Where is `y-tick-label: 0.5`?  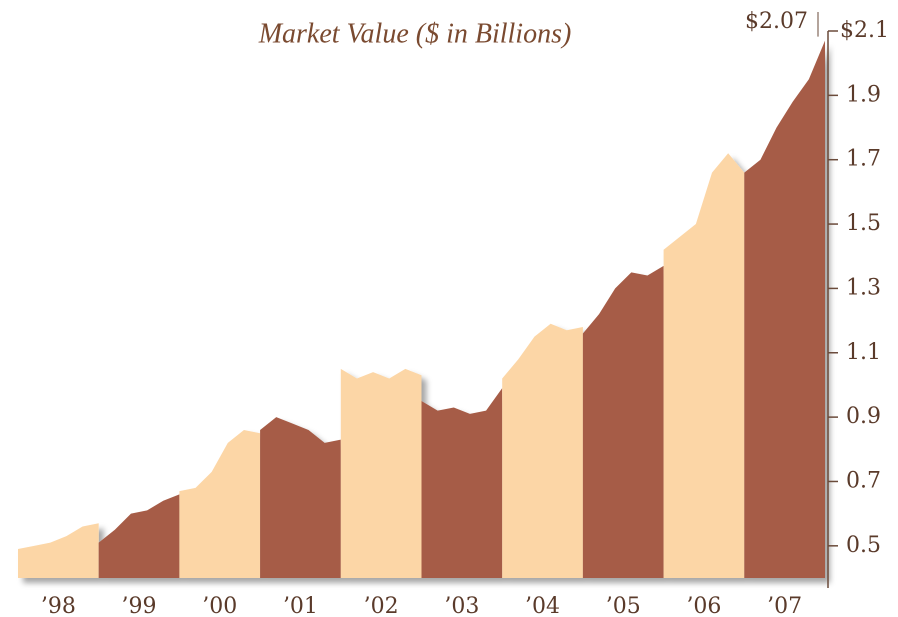 y-tick-label: 0.5 is located at coordinates (863, 545).